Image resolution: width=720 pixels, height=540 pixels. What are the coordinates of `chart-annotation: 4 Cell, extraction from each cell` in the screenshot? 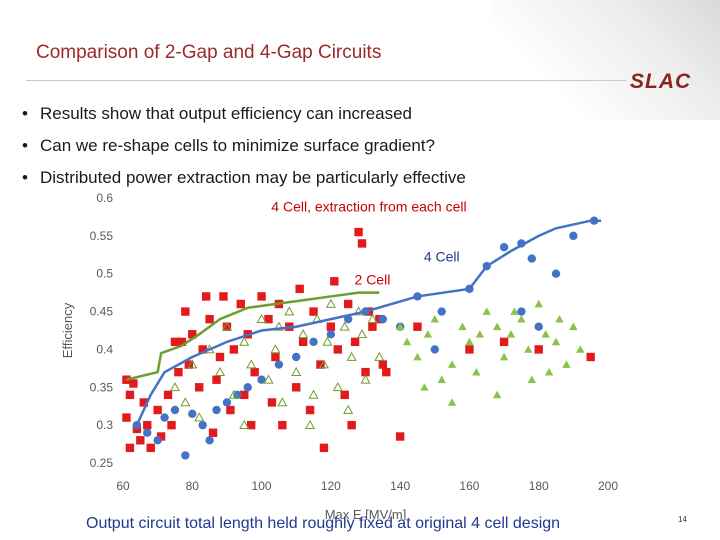 It's located at (368, 207).